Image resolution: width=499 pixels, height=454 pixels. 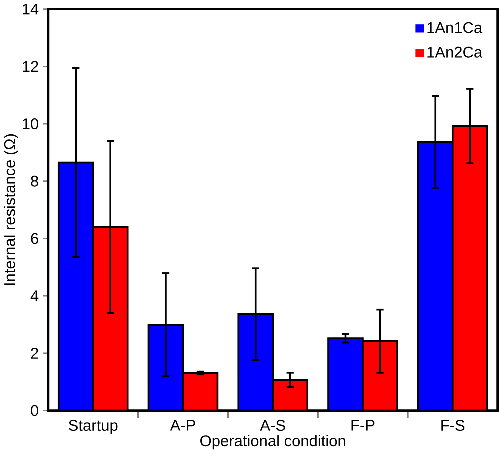 What do you see at coordinates (273, 426) in the screenshot?
I see `x-tick-label: A-S` at bounding box center [273, 426].